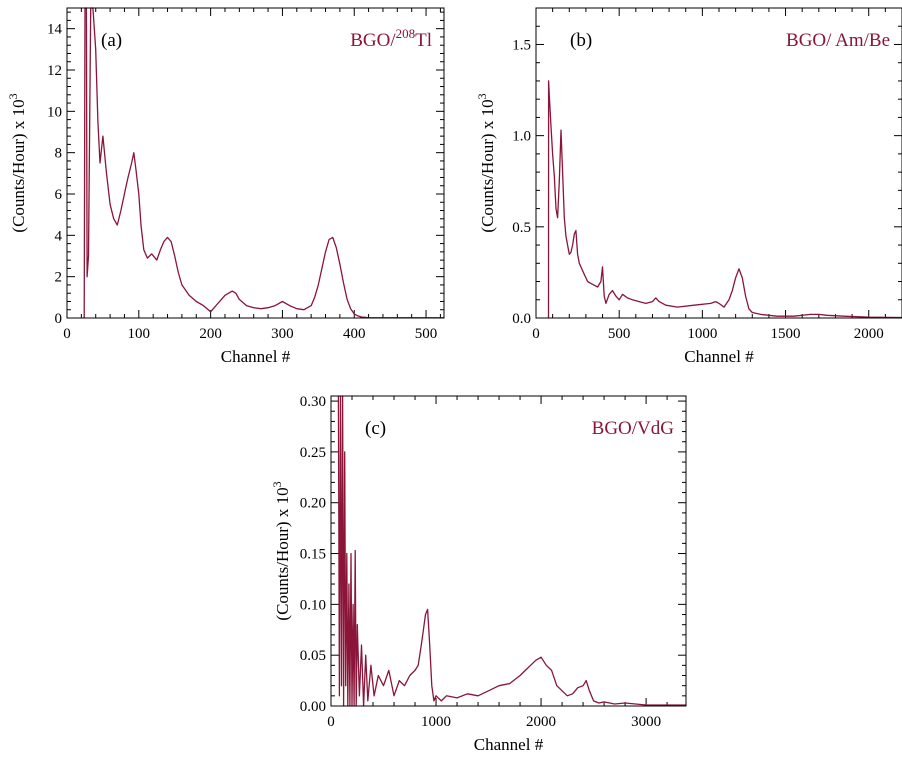 The image size is (902, 760). What do you see at coordinates (646, 722) in the screenshot?
I see `x-tick-label: 3000` at bounding box center [646, 722].